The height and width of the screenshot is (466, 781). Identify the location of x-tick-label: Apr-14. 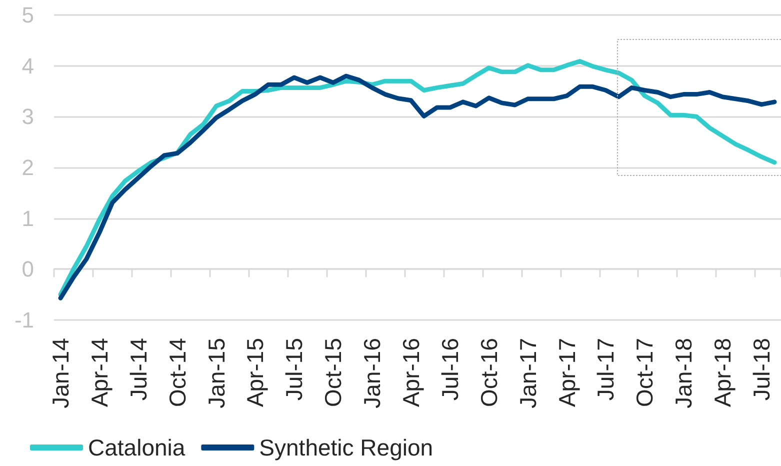
(99, 373).